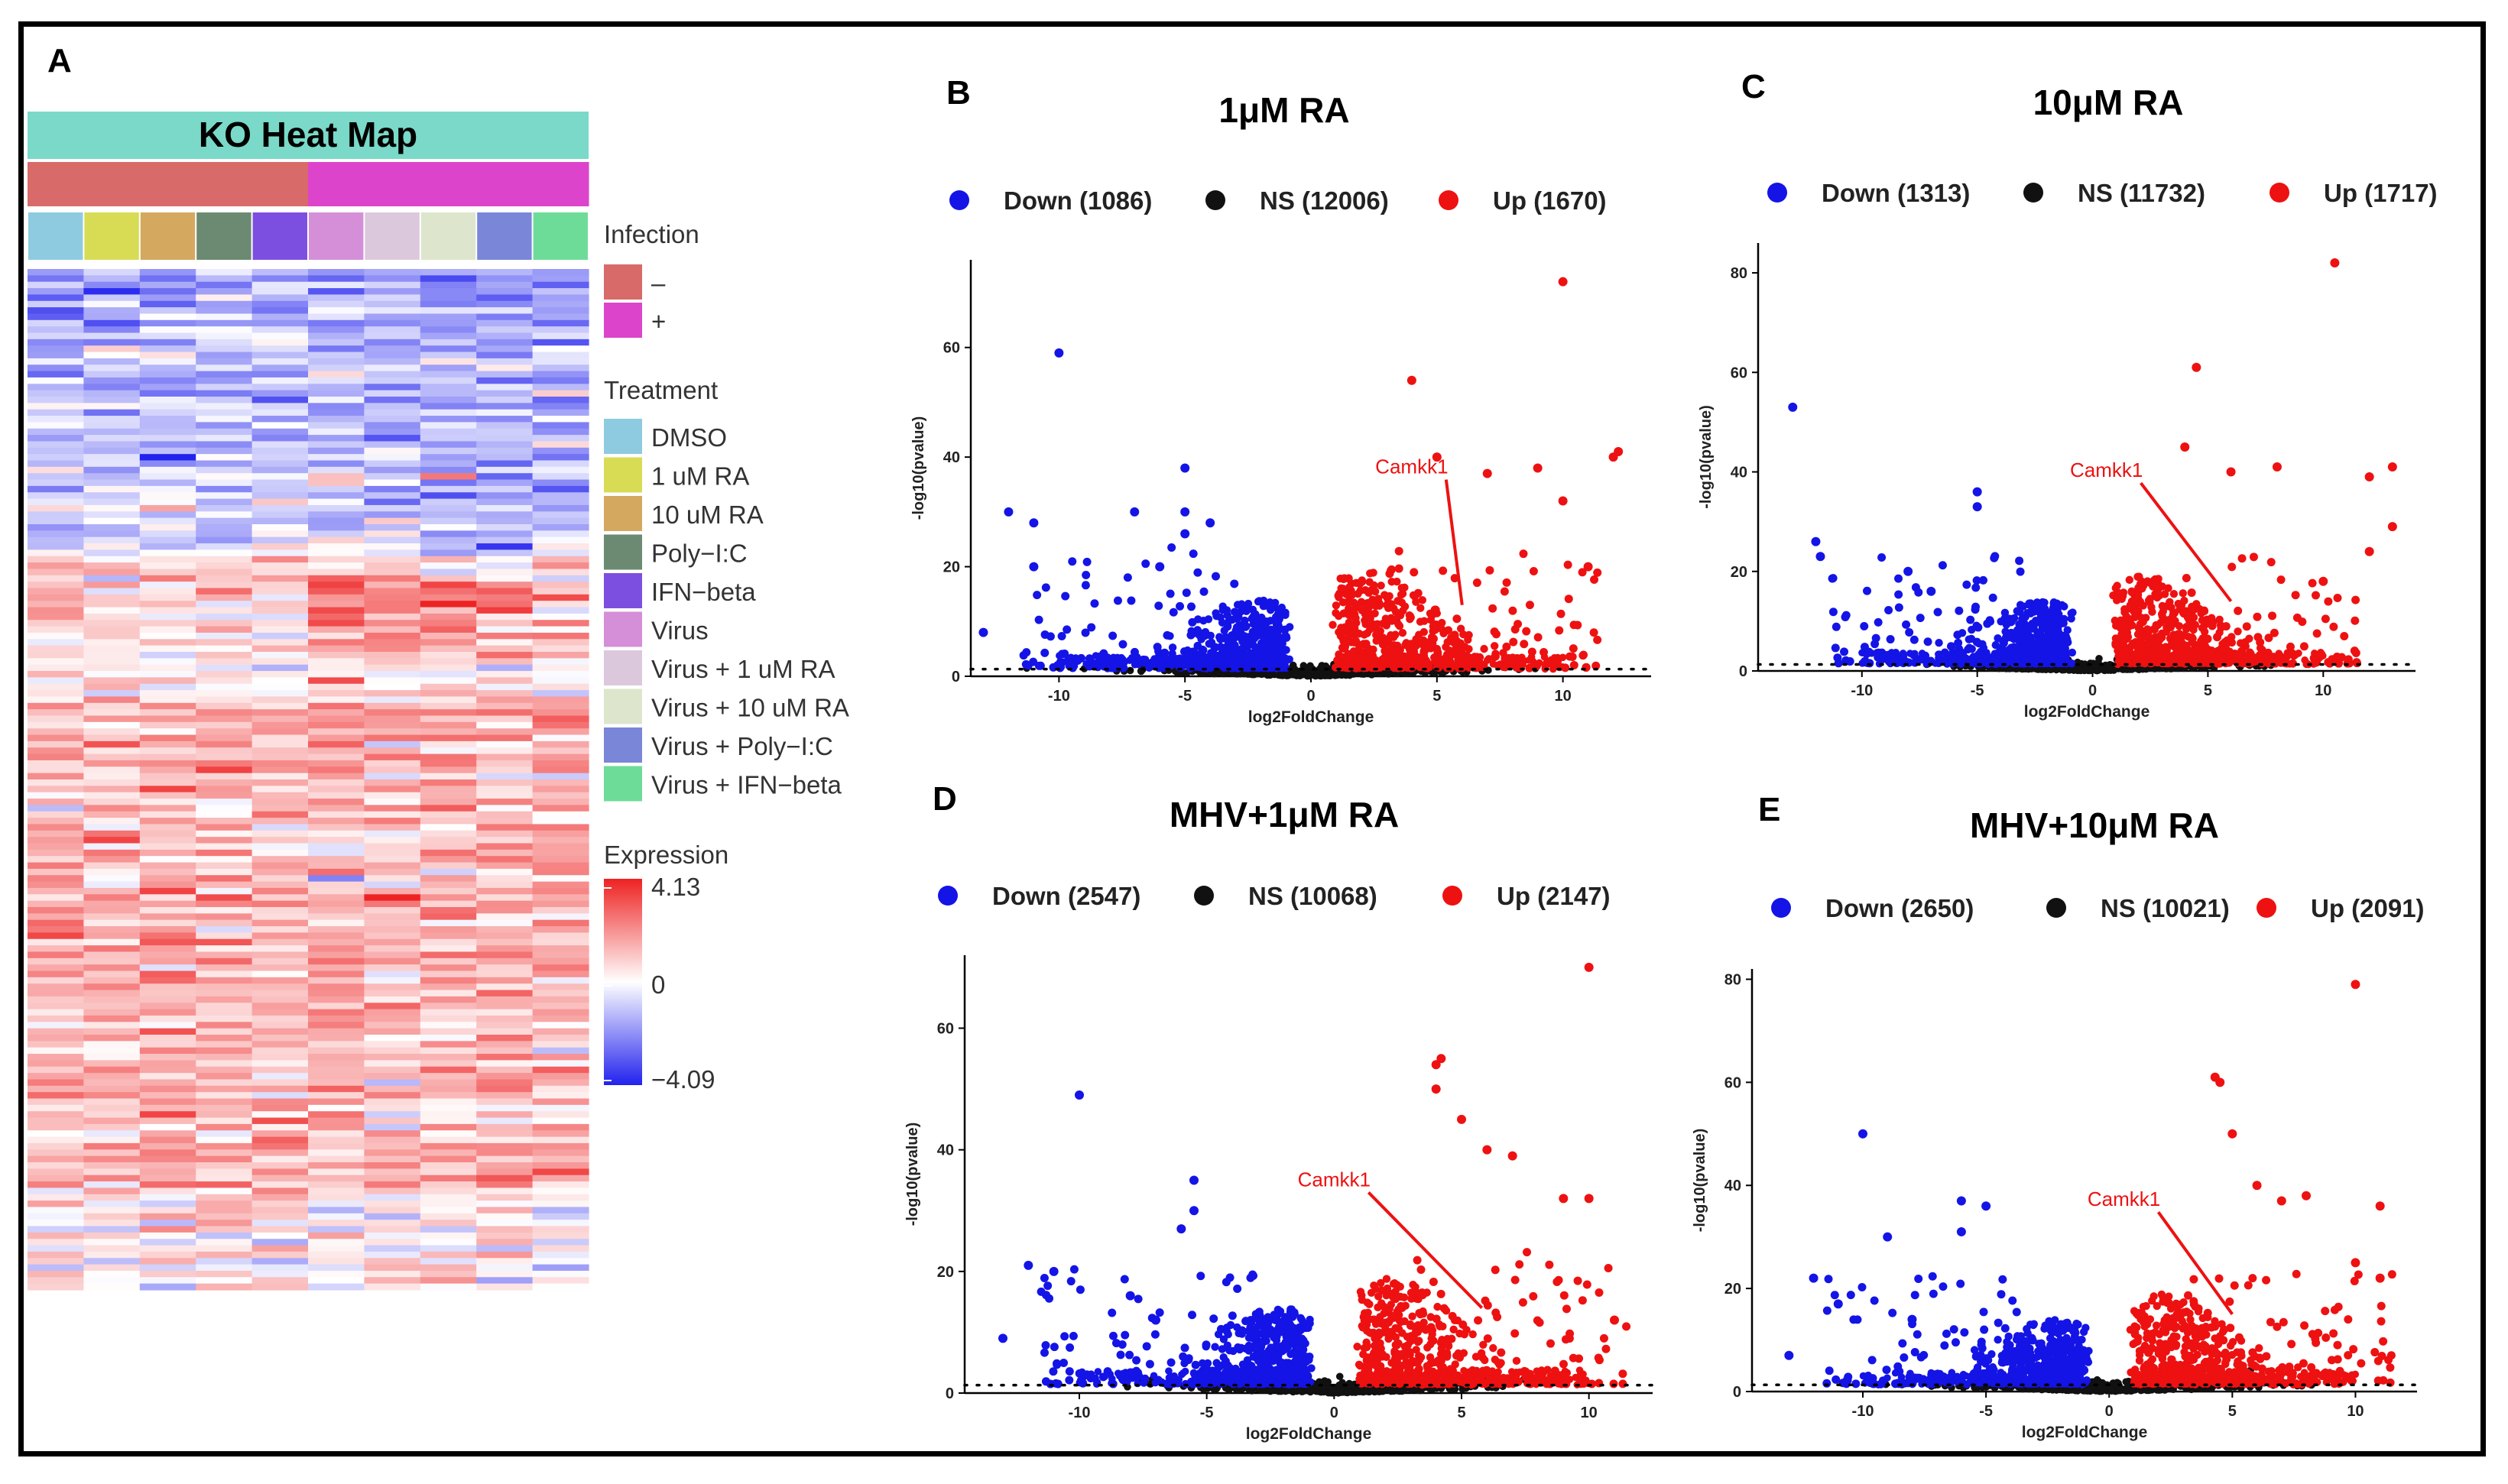  I want to click on legend-marker-up, so click(1448, 200).